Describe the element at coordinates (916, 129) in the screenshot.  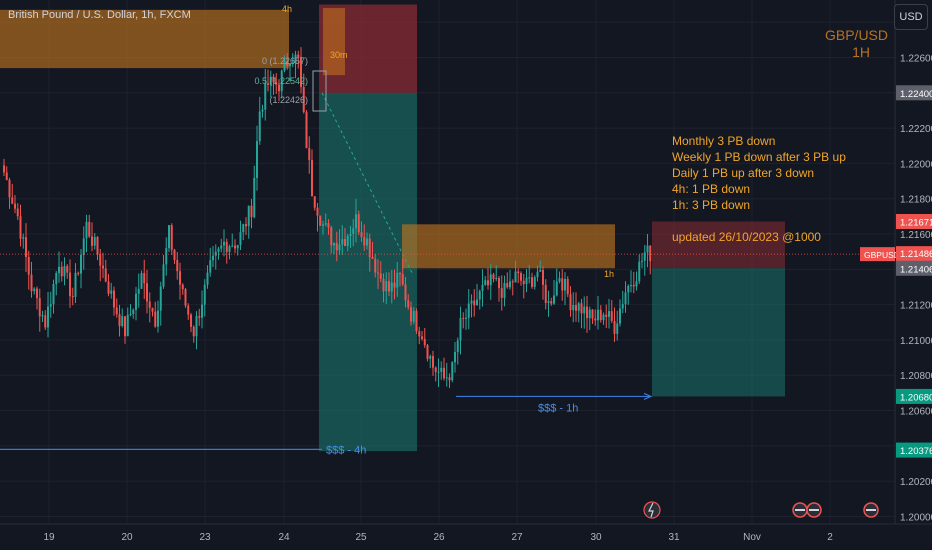
I see `price-tick-label: 1.22200` at that location.